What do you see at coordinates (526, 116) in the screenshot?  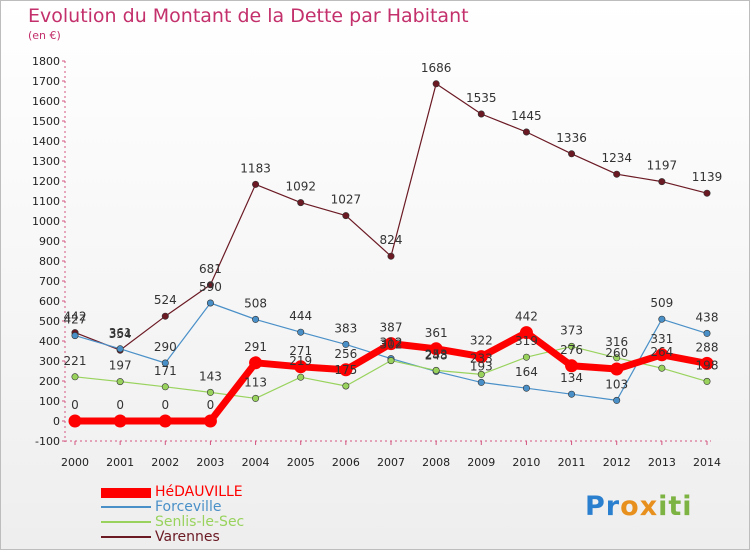 I see `data-label: 1445` at bounding box center [526, 116].